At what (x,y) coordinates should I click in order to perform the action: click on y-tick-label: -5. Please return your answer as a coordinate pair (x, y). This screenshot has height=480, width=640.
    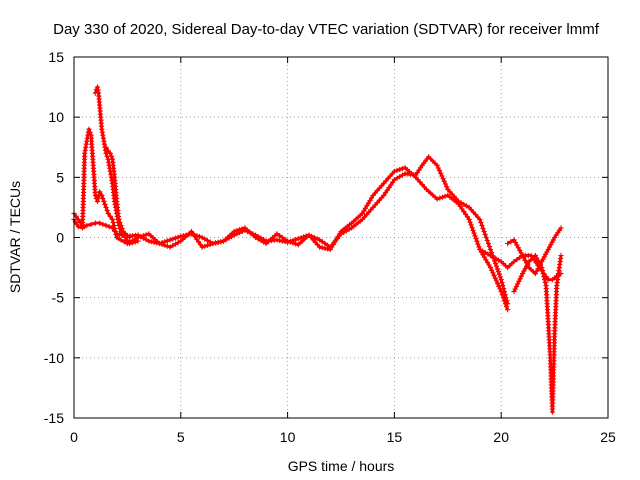
    Looking at the image, I should click on (58, 298).